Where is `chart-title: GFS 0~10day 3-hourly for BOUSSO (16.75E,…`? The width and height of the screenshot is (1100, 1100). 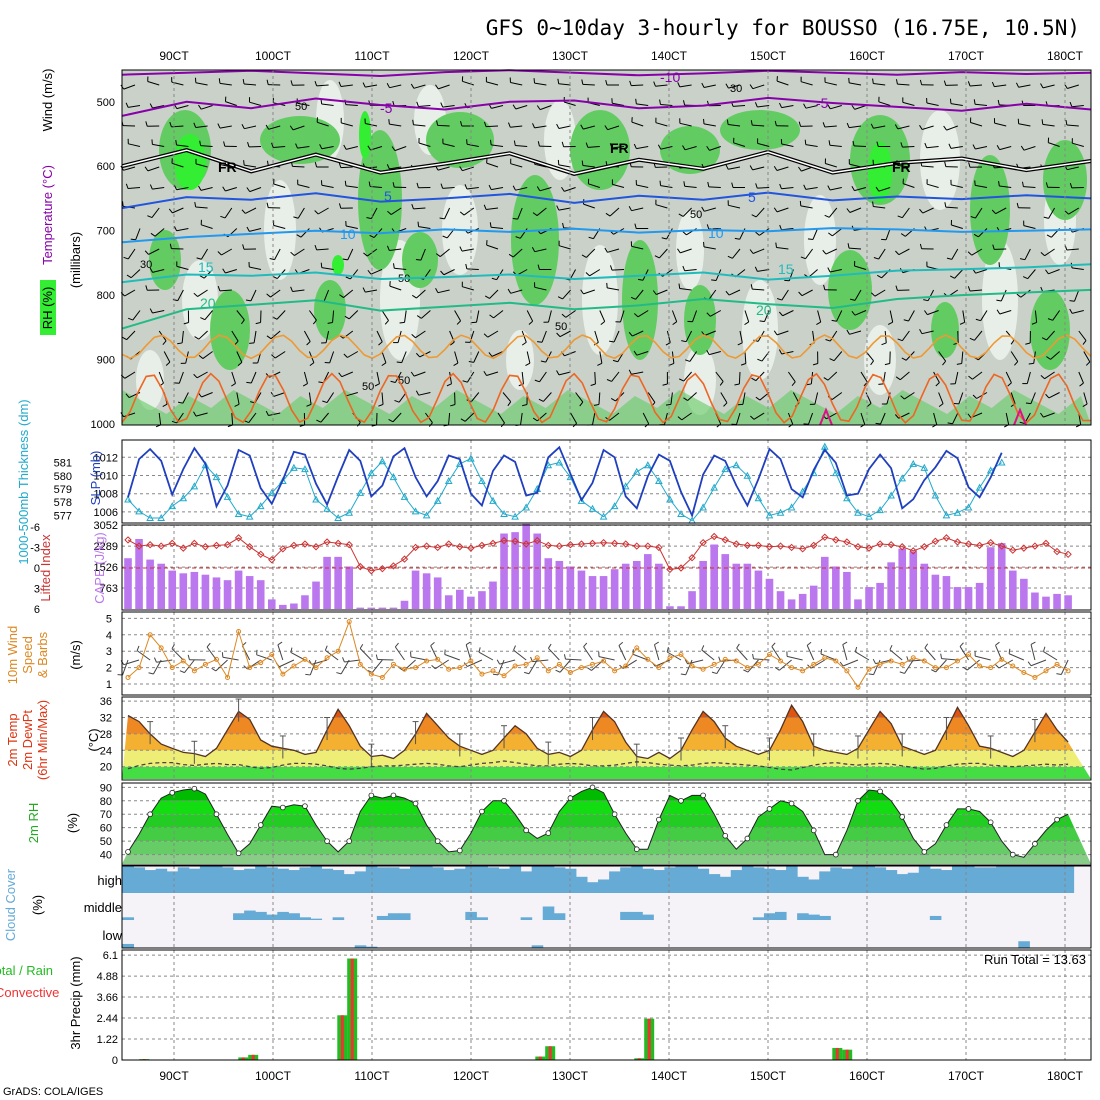 chart-title: GFS 0~10day 3-hourly for BOUSSO (16.75E,… is located at coordinates (783, 28).